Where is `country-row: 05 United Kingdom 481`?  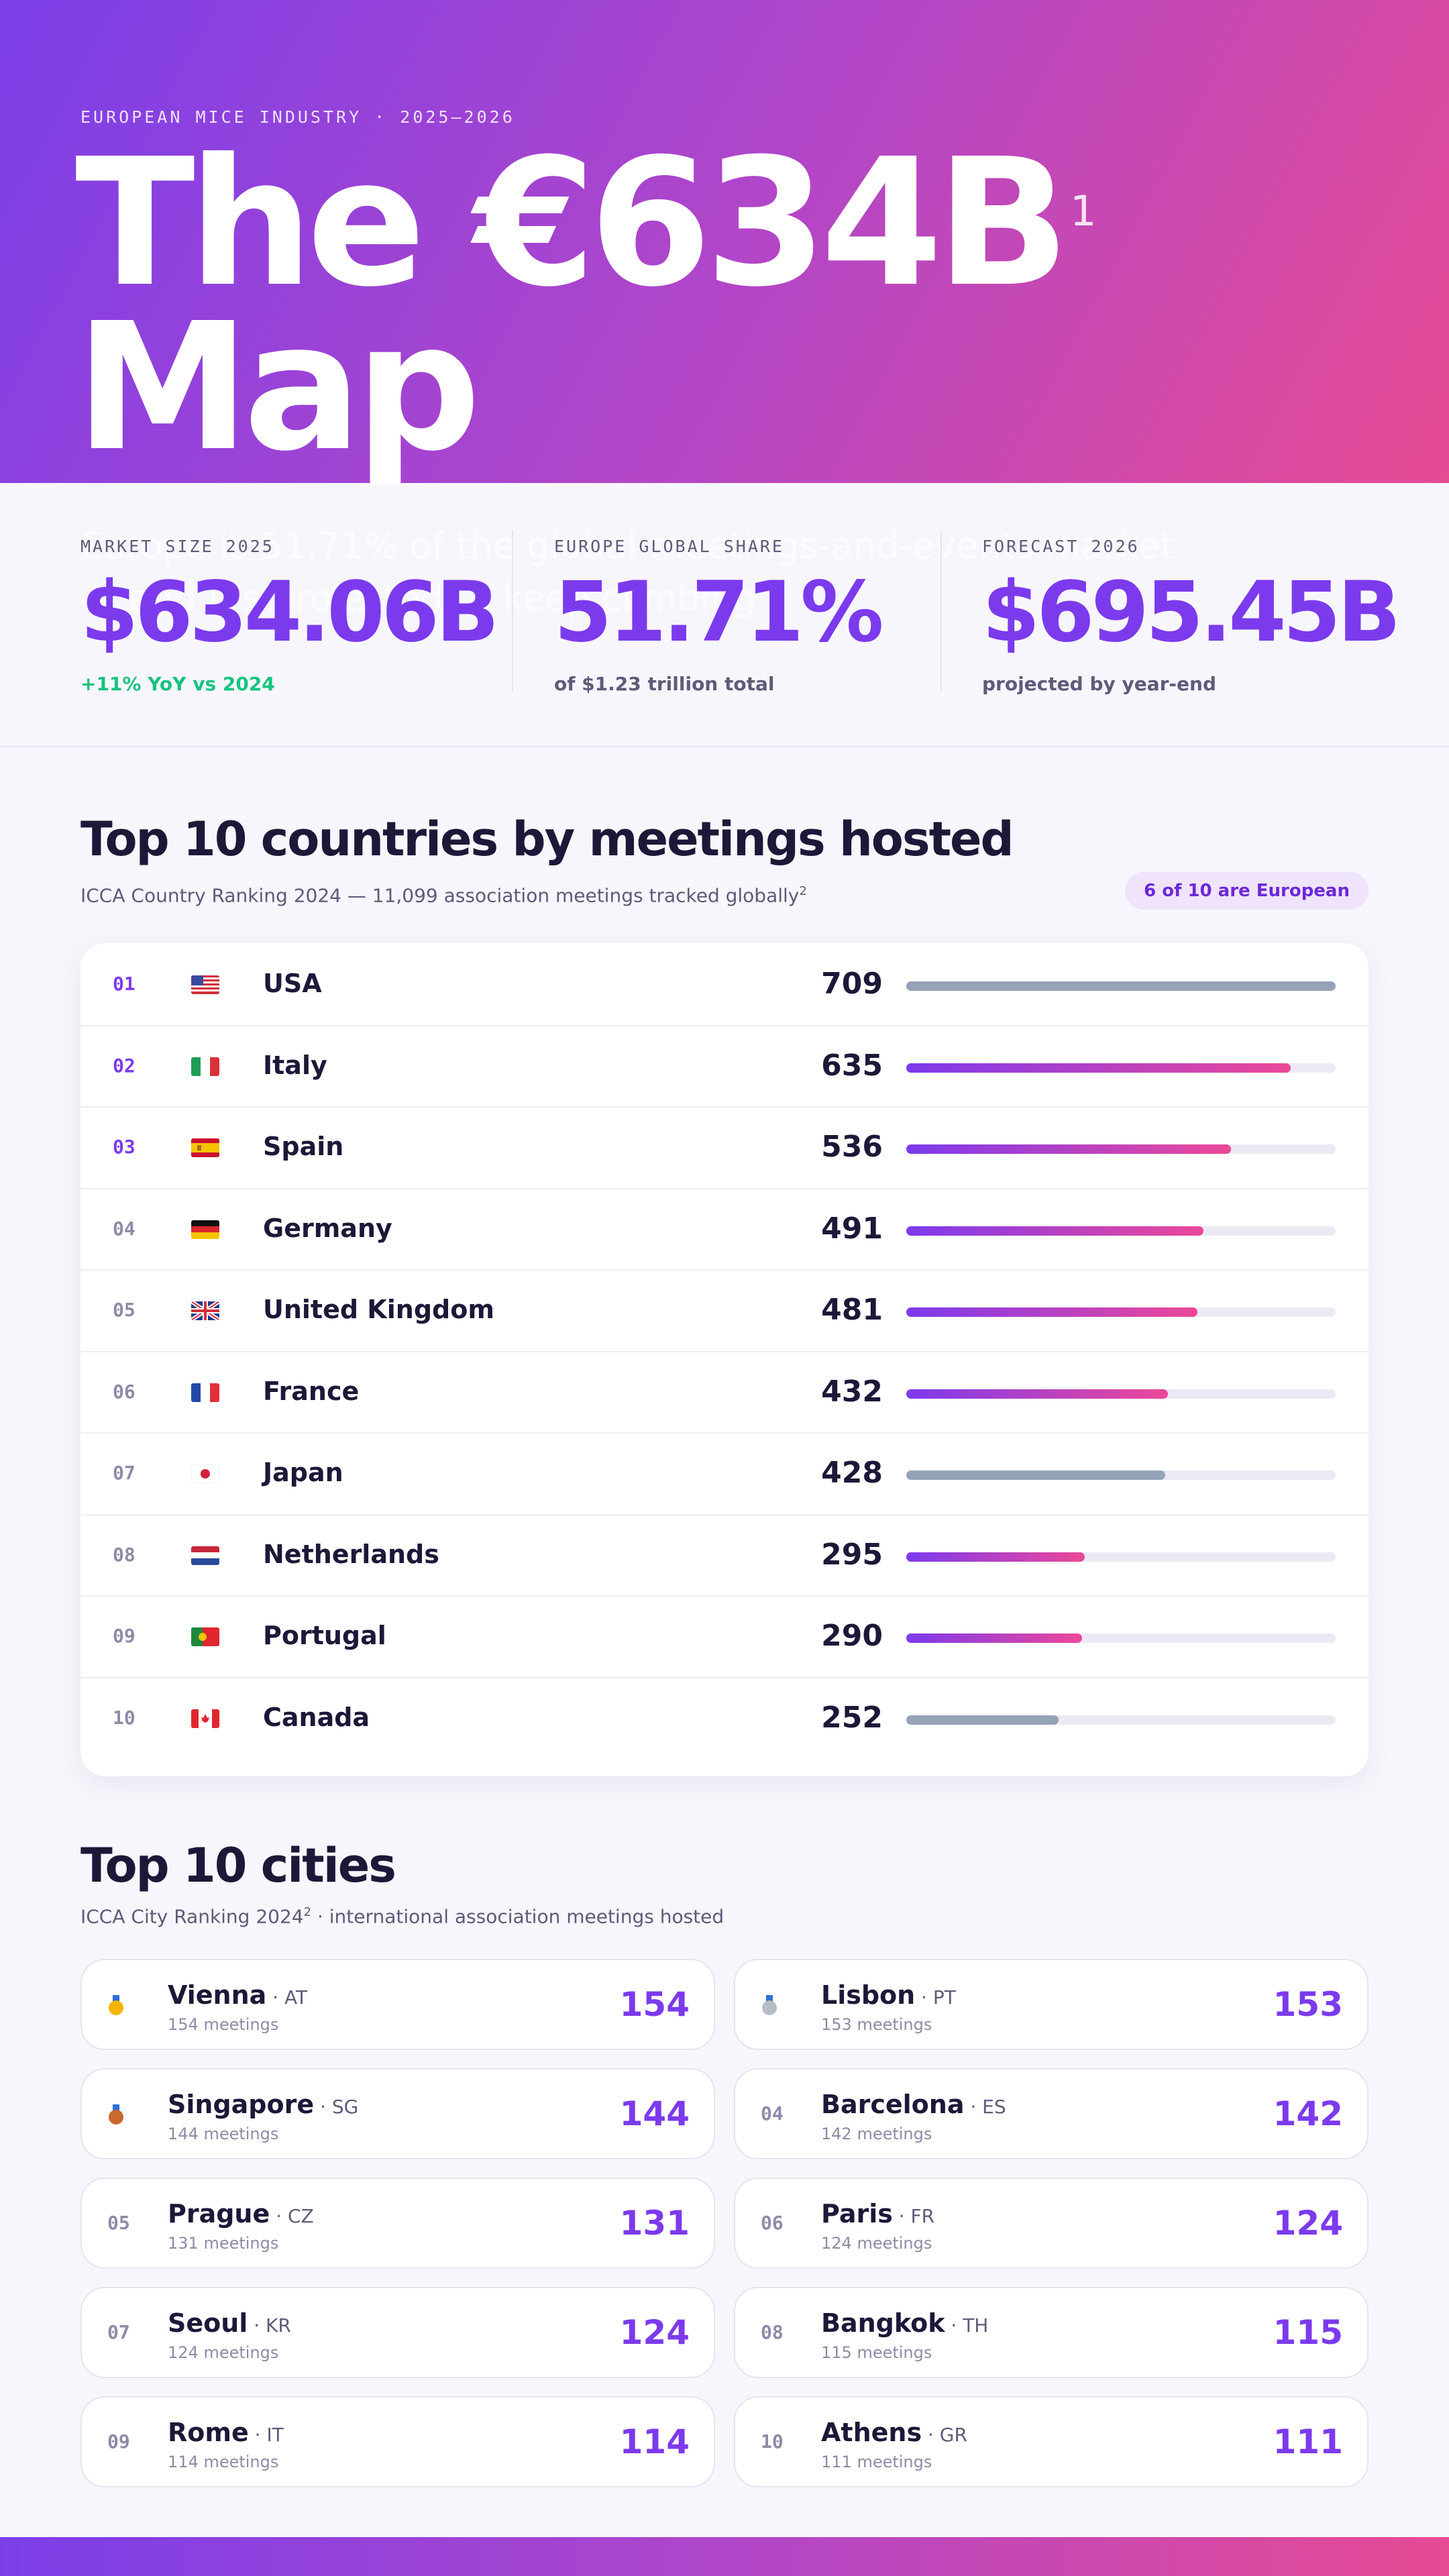 country-row: 05 United Kingdom 481 is located at coordinates (724, 1309).